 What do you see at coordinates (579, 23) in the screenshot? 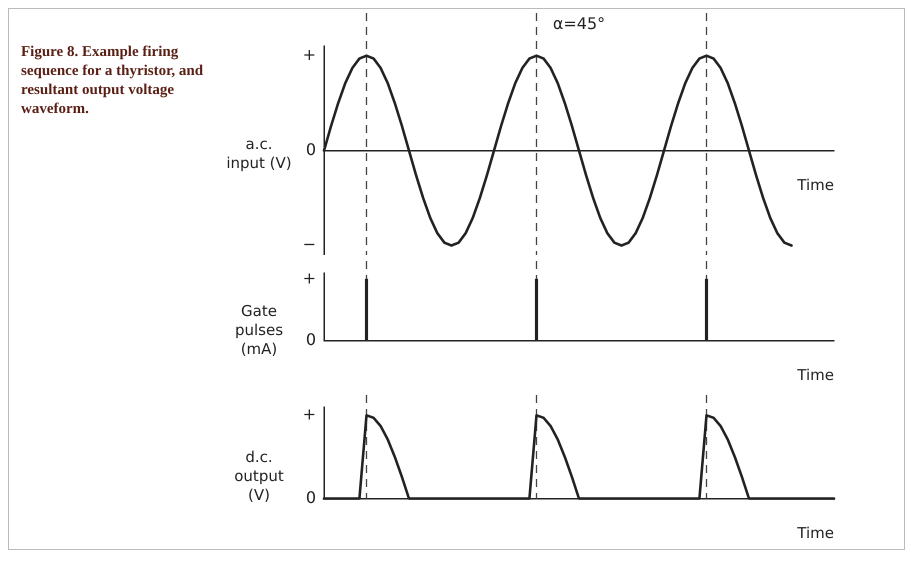
I see `chart-title: α=45°` at bounding box center [579, 23].